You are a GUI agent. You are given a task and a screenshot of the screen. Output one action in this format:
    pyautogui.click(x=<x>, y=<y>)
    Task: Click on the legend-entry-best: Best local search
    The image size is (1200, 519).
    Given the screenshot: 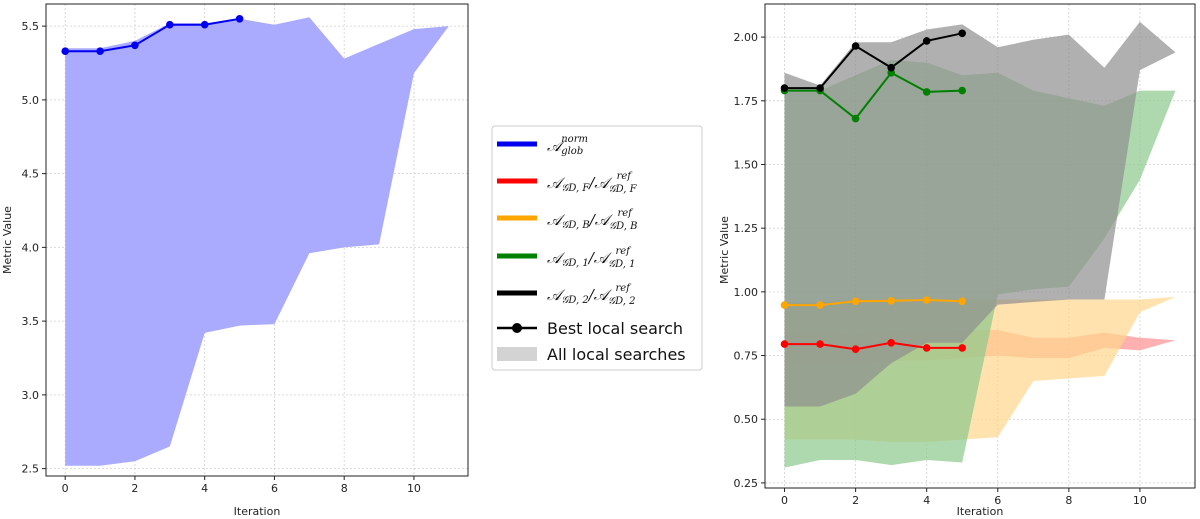 What is the action you would take?
    pyautogui.click(x=590, y=328)
    